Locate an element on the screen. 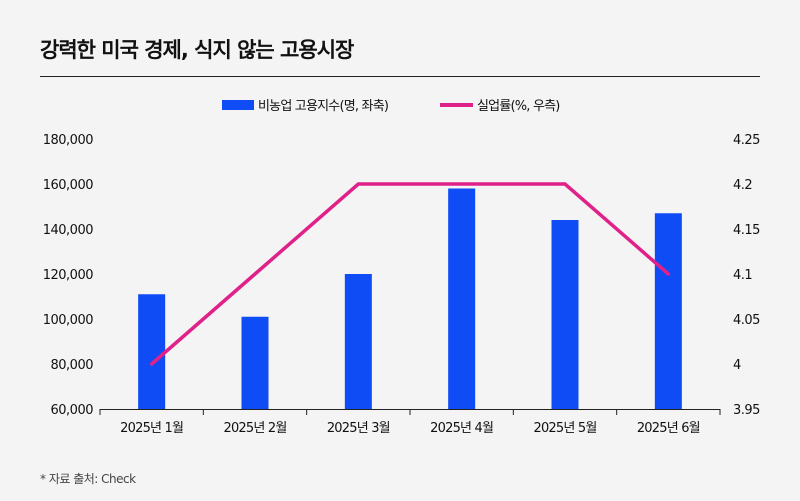 Image resolution: width=800 pixels, height=501 pixels. legend-swatch-bar is located at coordinates (238, 105).